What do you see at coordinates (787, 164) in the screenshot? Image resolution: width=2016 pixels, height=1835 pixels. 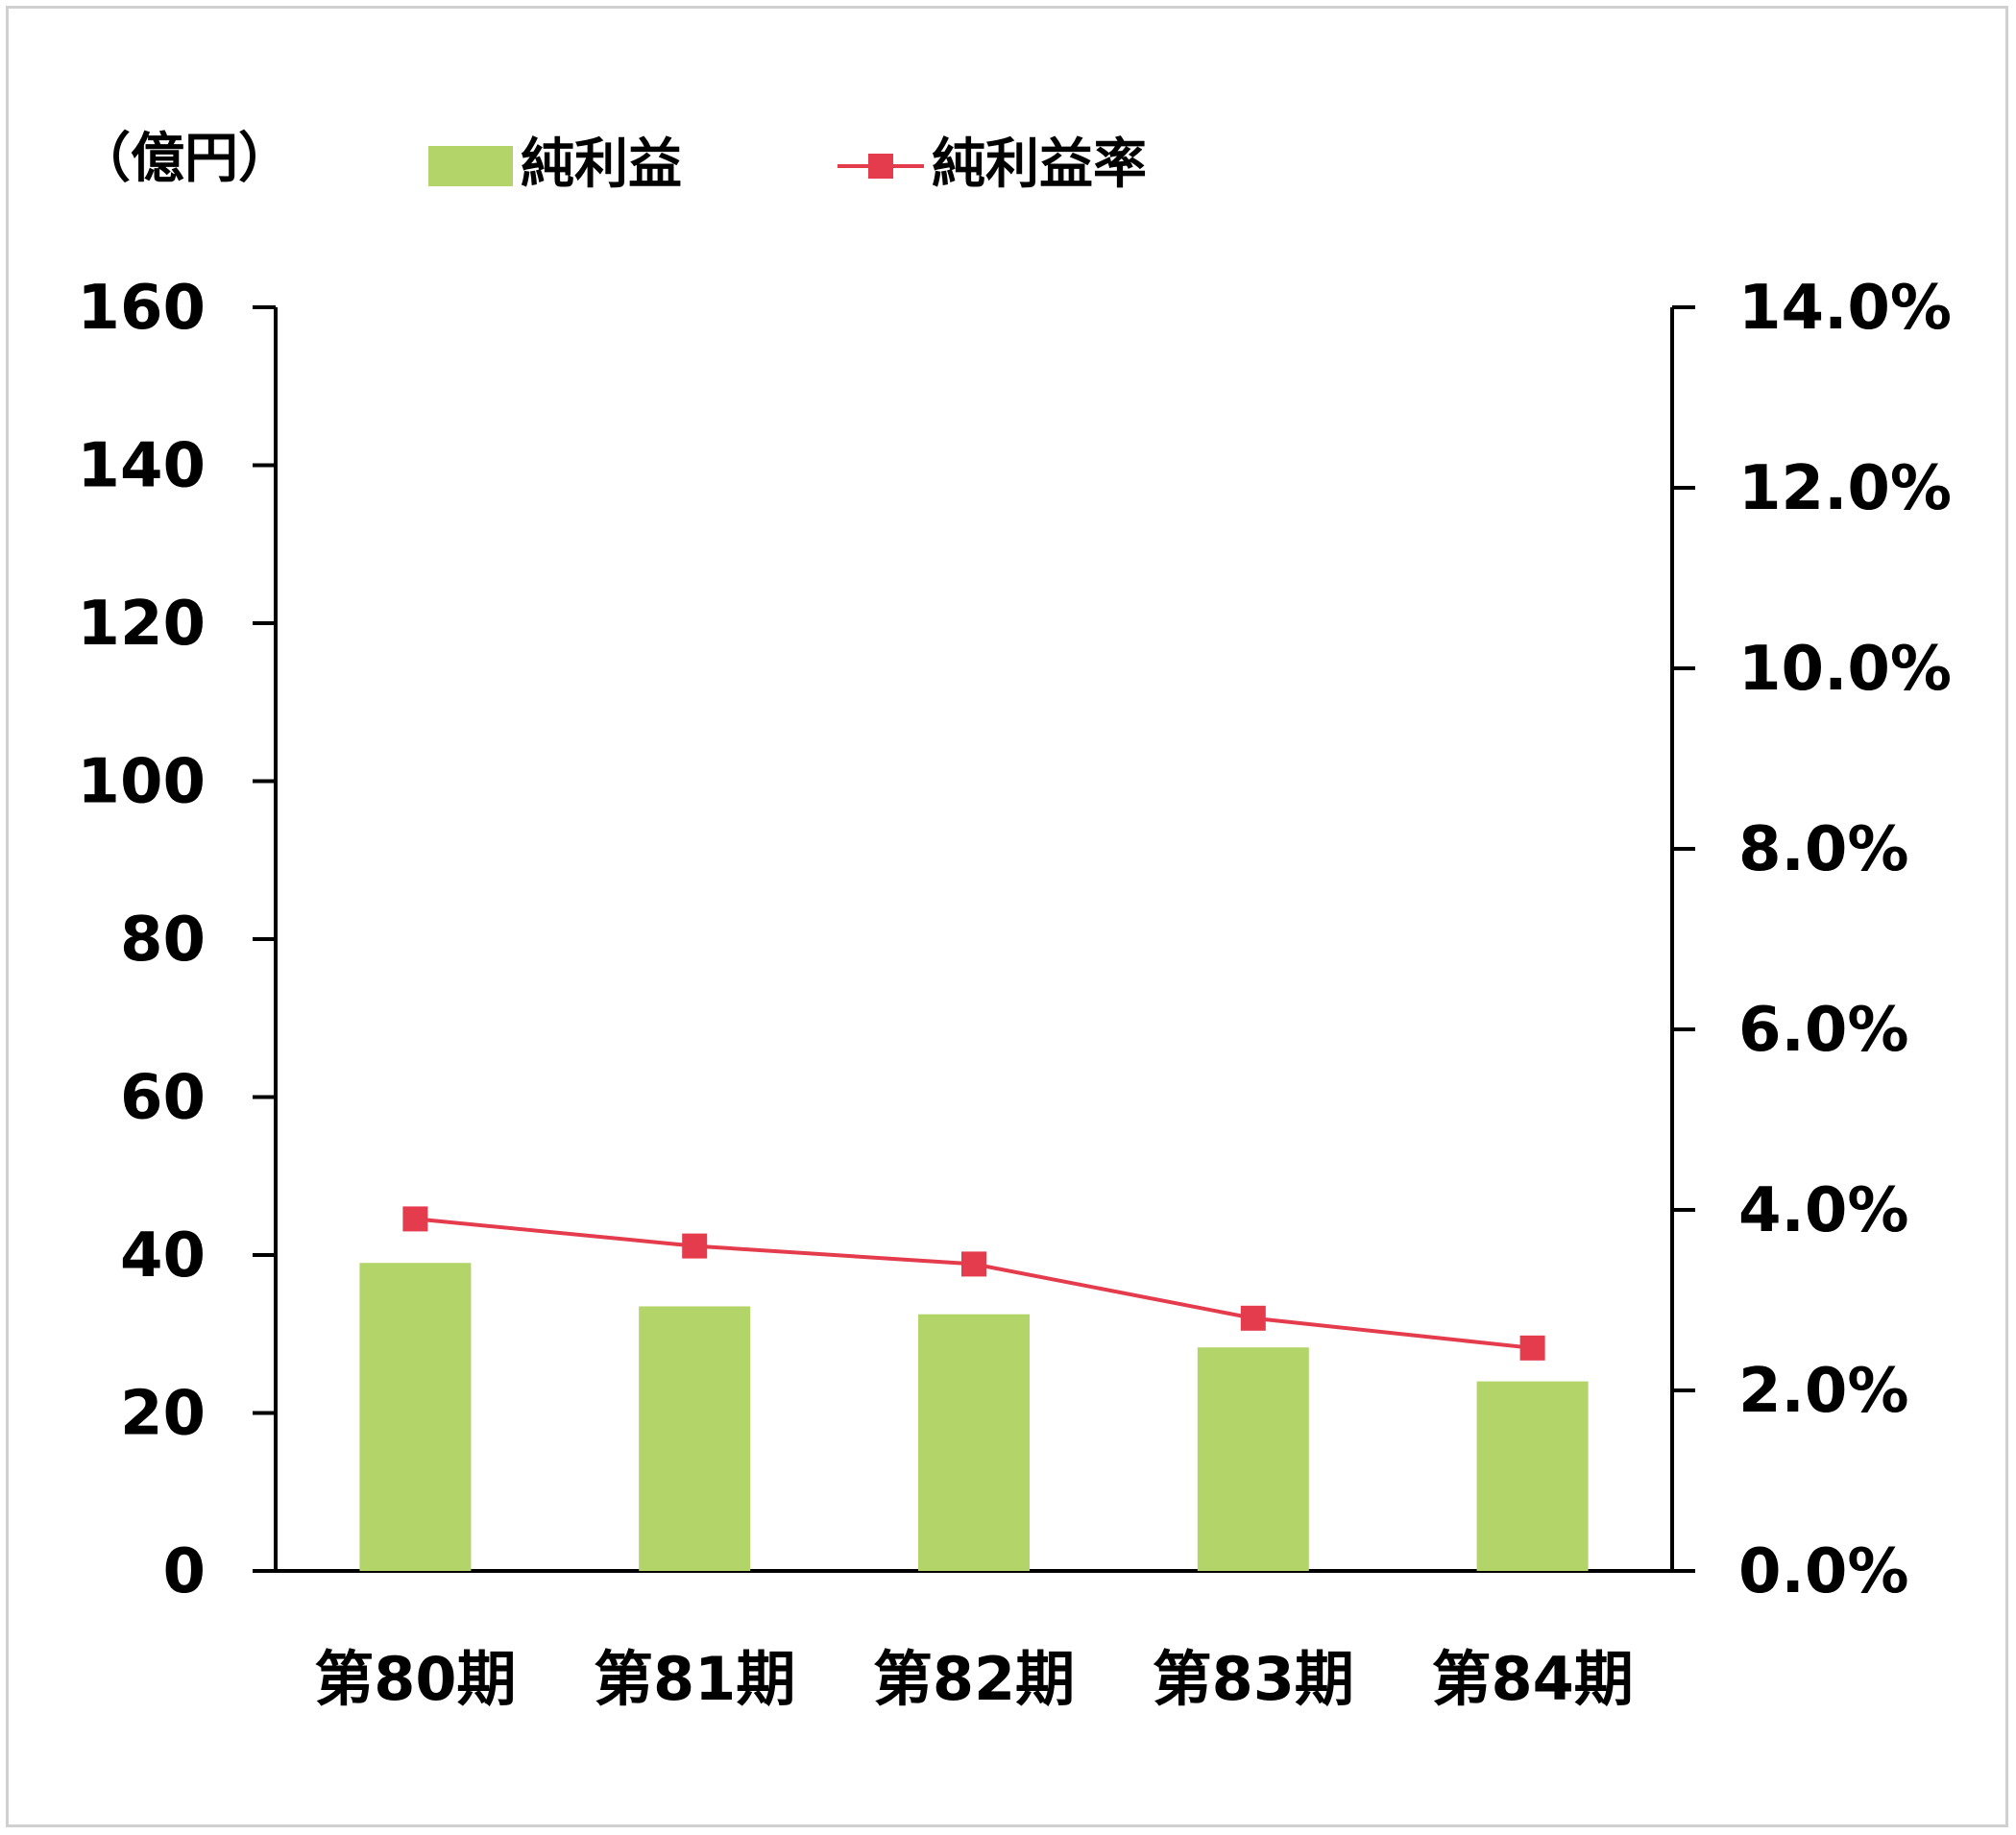 I see `legend: 純利益 純利益率` at bounding box center [787, 164].